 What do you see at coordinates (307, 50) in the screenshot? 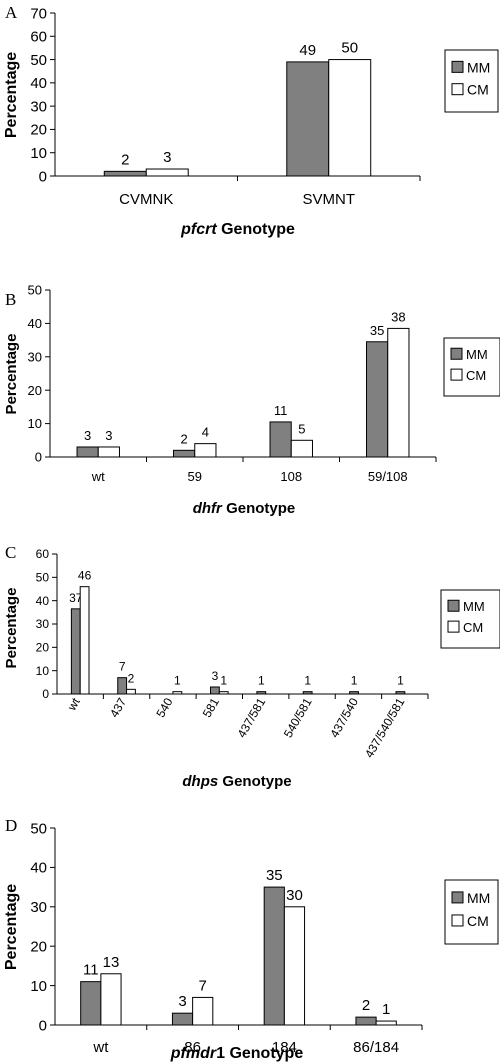
I see `data-label: 49` at bounding box center [307, 50].